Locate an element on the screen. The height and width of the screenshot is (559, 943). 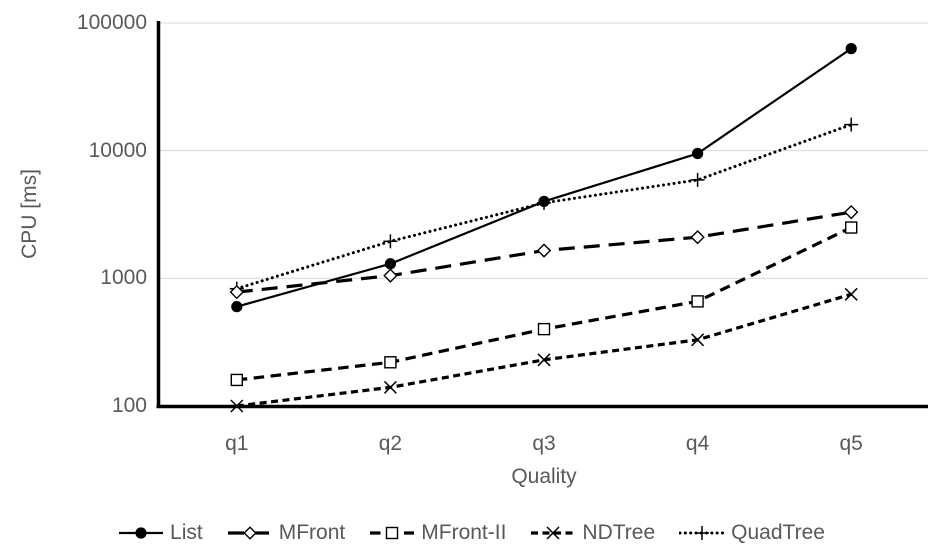
y-axis-title: CPU [ms] is located at coordinates (29, 214).